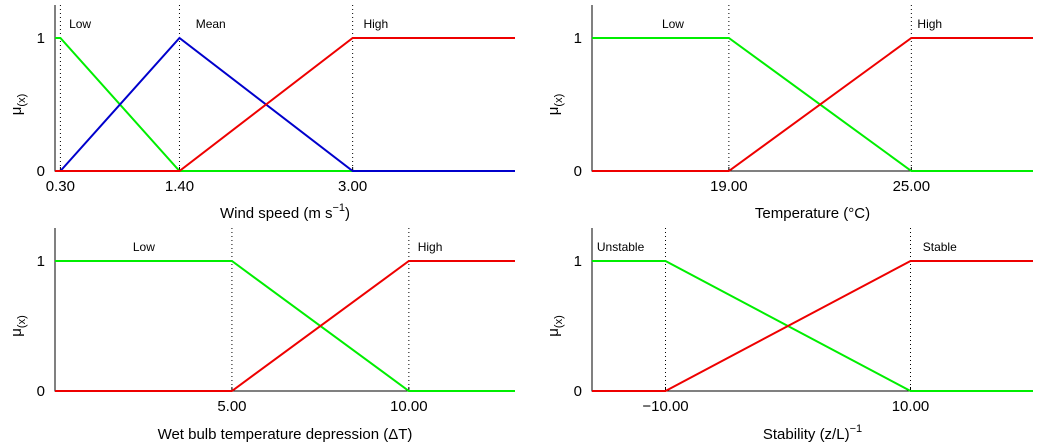 Image resolution: width=1043 pixels, height=443 pixels. What do you see at coordinates (352, 186) in the screenshot?
I see `x-tick-label: 3.00` at bounding box center [352, 186].